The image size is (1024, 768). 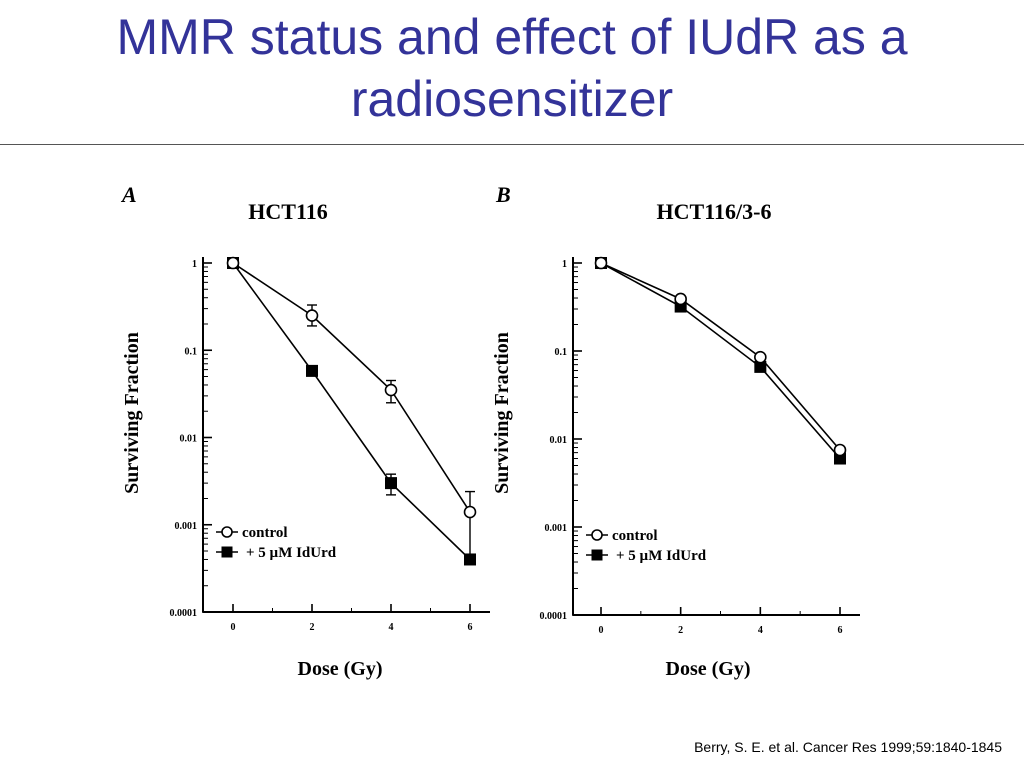 I want to click on panel-a-letter: A, so click(x=128, y=194).